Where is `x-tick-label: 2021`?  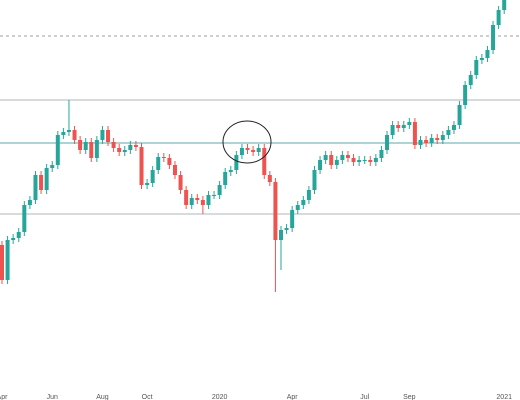 x-tick-label: 2021 is located at coordinates (504, 397).